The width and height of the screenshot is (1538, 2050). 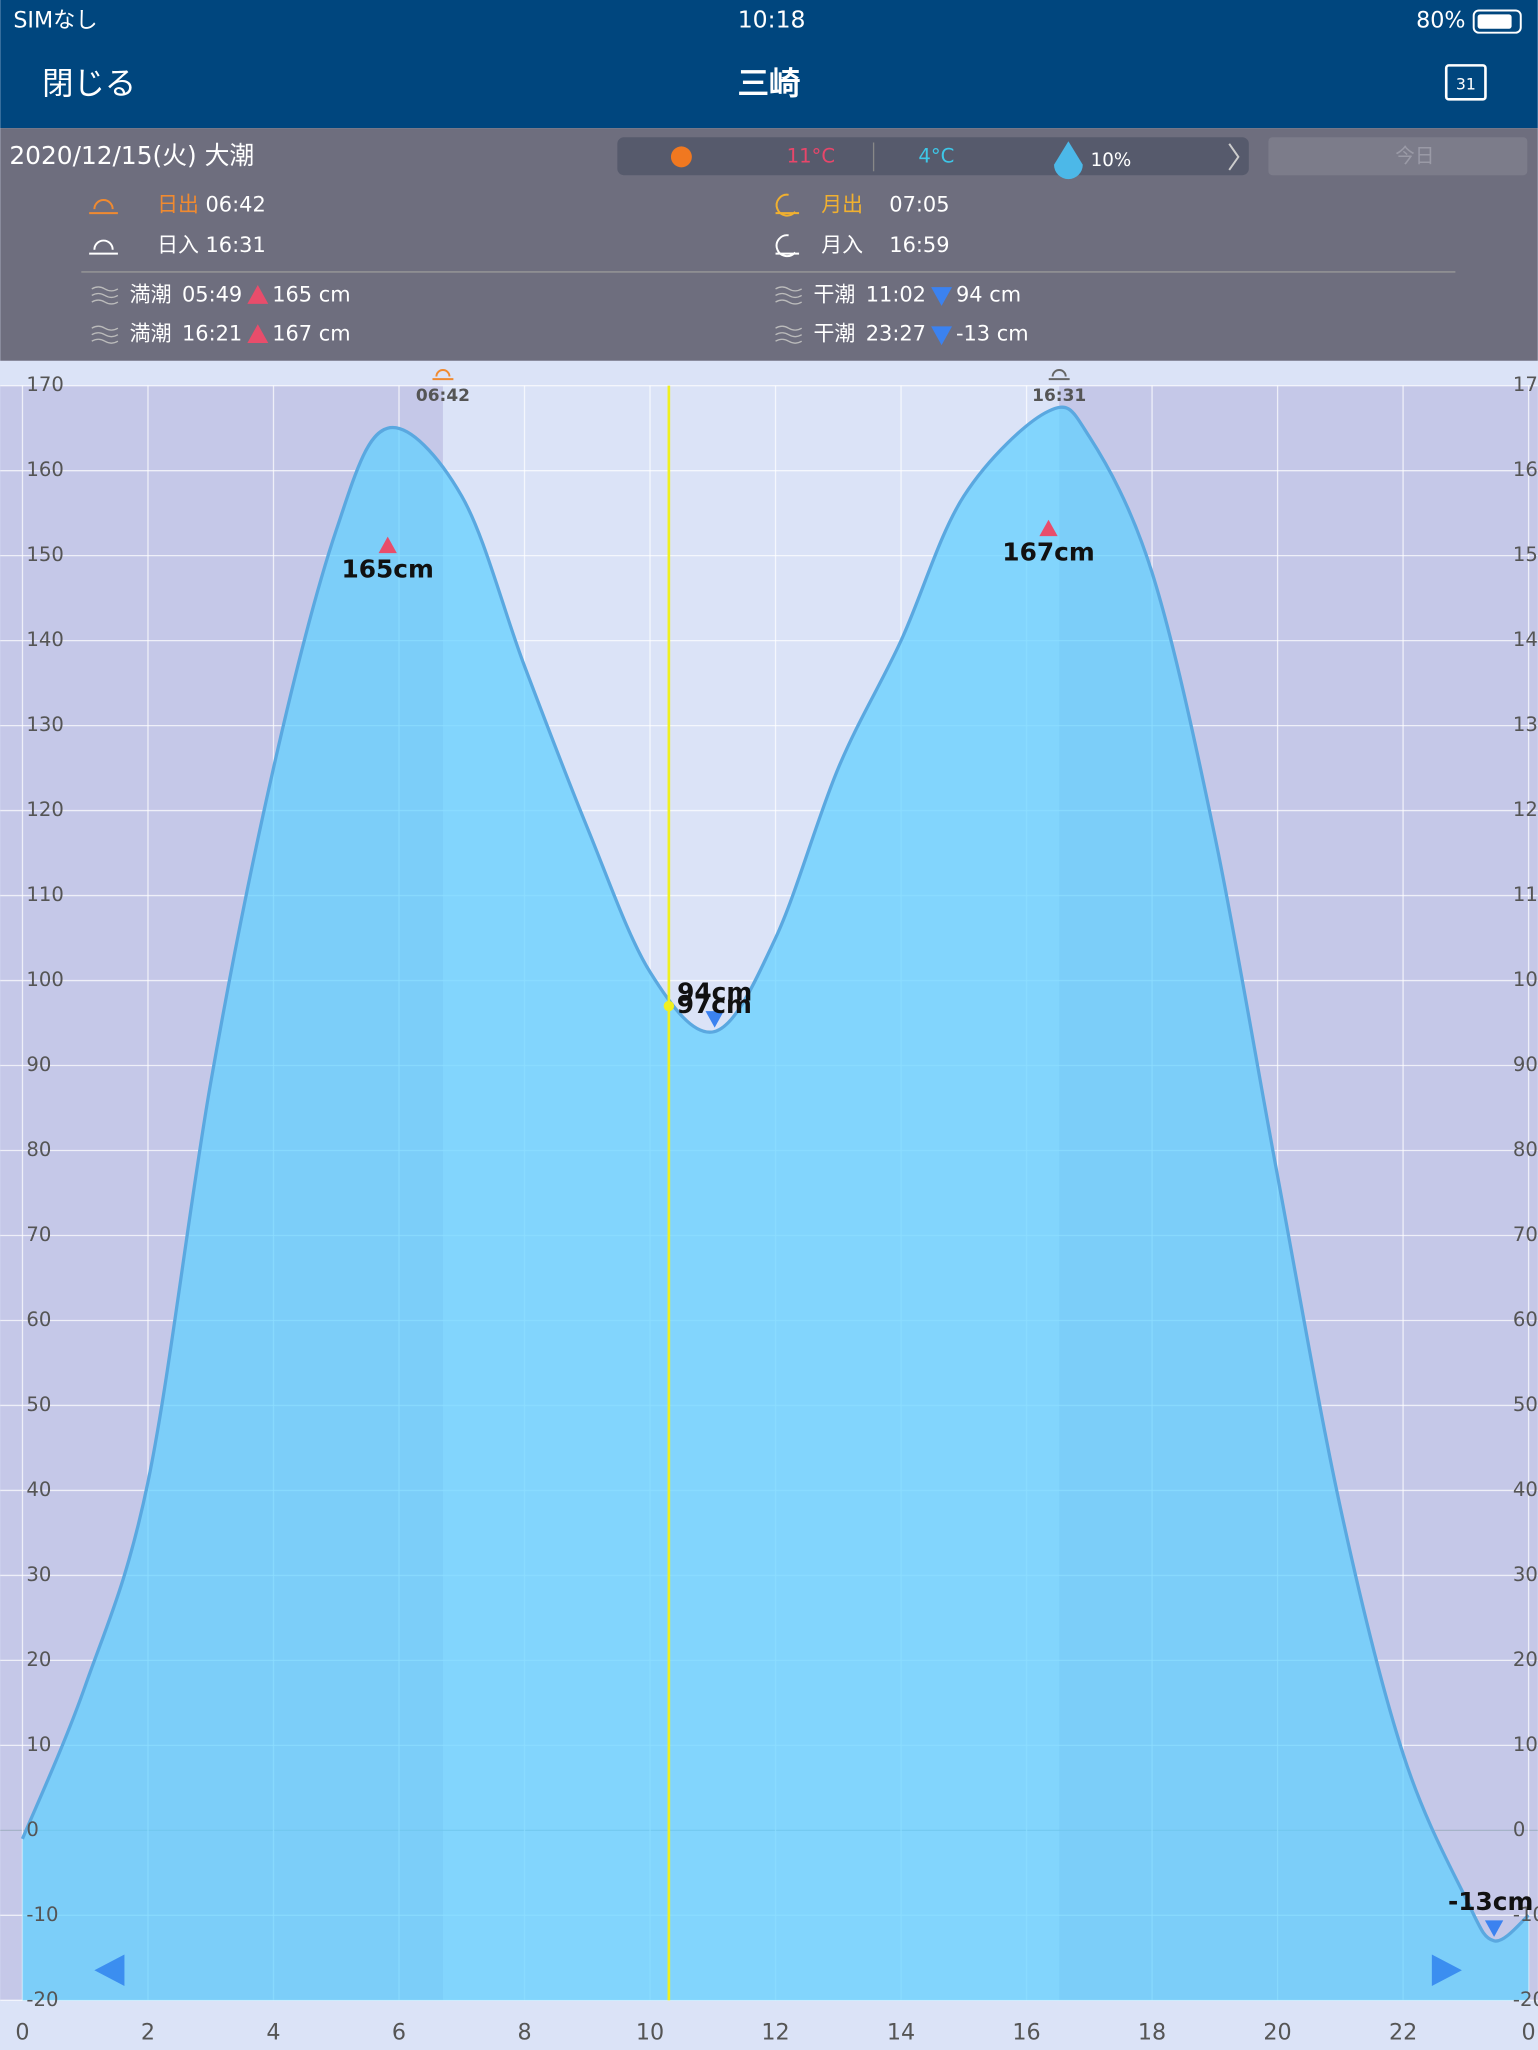 What do you see at coordinates (32, 1829) in the screenshot?
I see `y-tick-label: 0` at bounding box center [32, 1829].